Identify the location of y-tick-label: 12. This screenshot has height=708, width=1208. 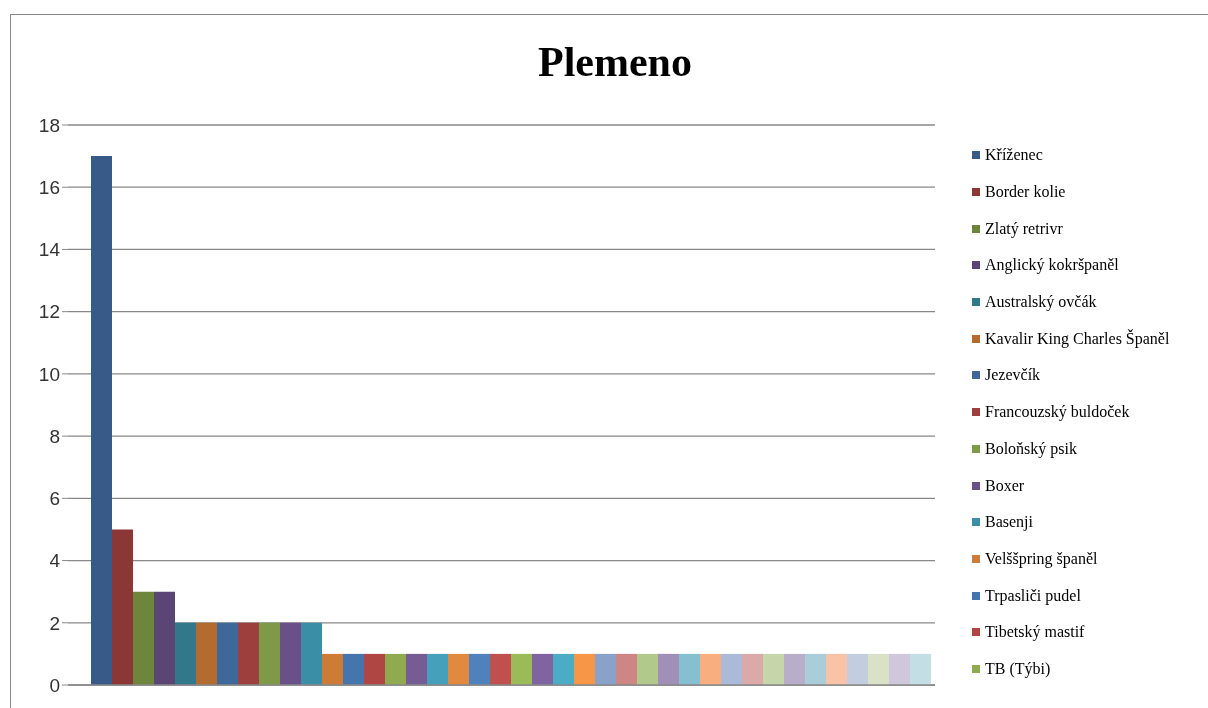
(49, 312).